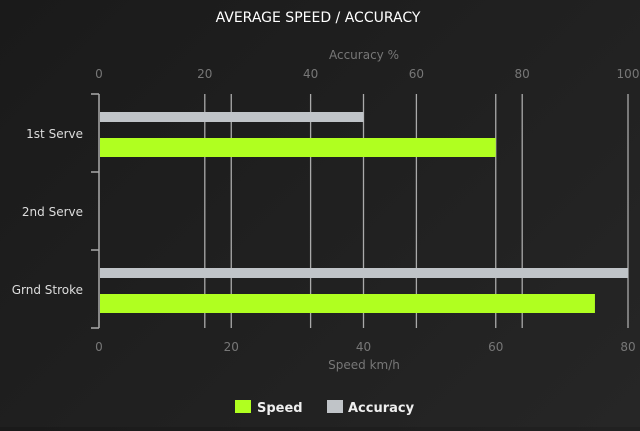 This screenshot has width=640, height=431. I want to click on category-label: 1st Serve, so click(54, 134).